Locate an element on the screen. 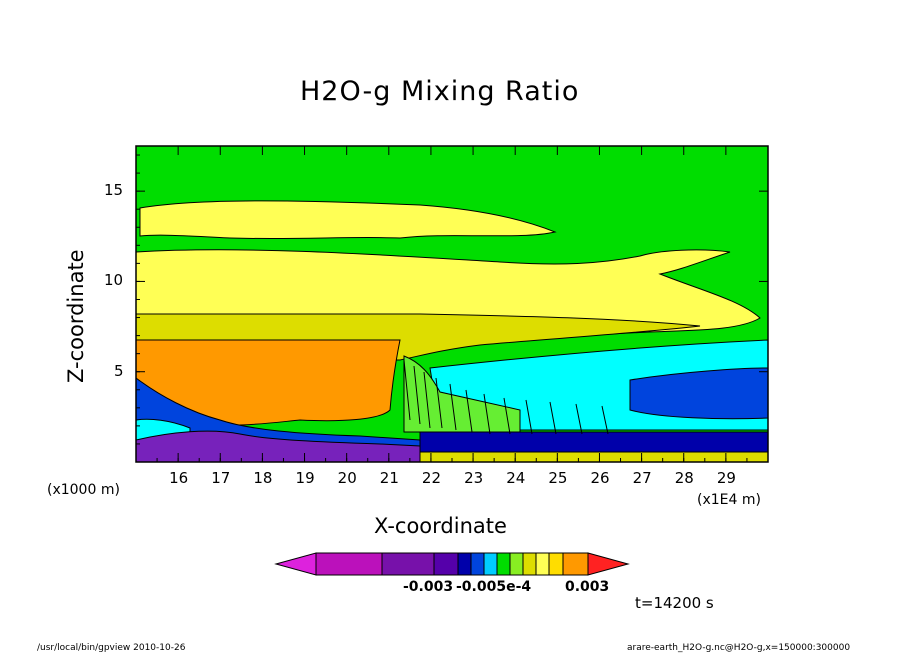  x-tick-label: 23 is located at coordinates (474, 478).